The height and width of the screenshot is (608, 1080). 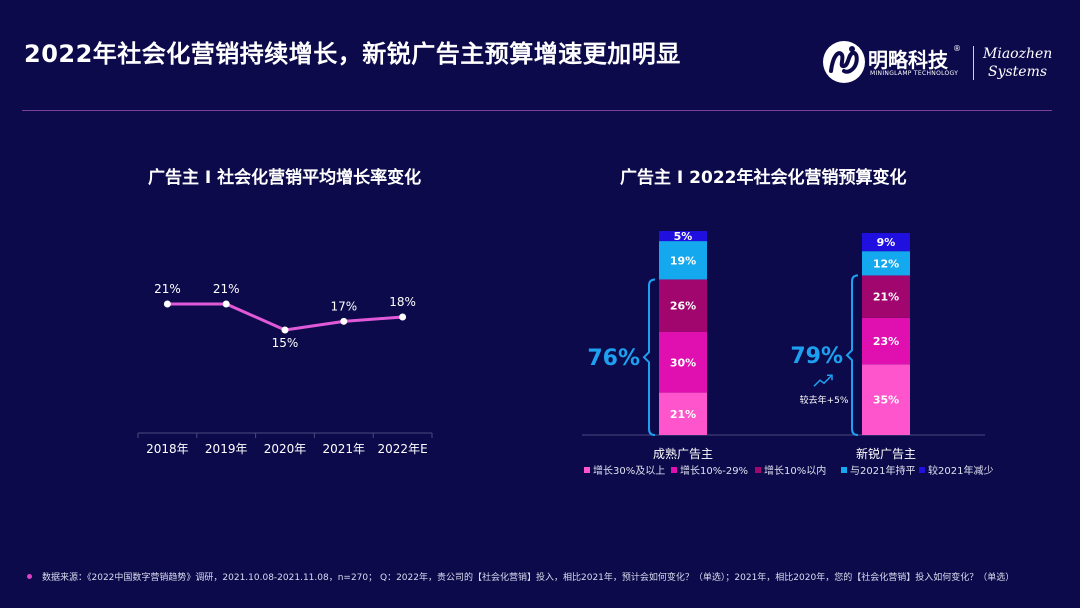 I want to click on x-tick-label: 2020年, so click(x=285, y=449).